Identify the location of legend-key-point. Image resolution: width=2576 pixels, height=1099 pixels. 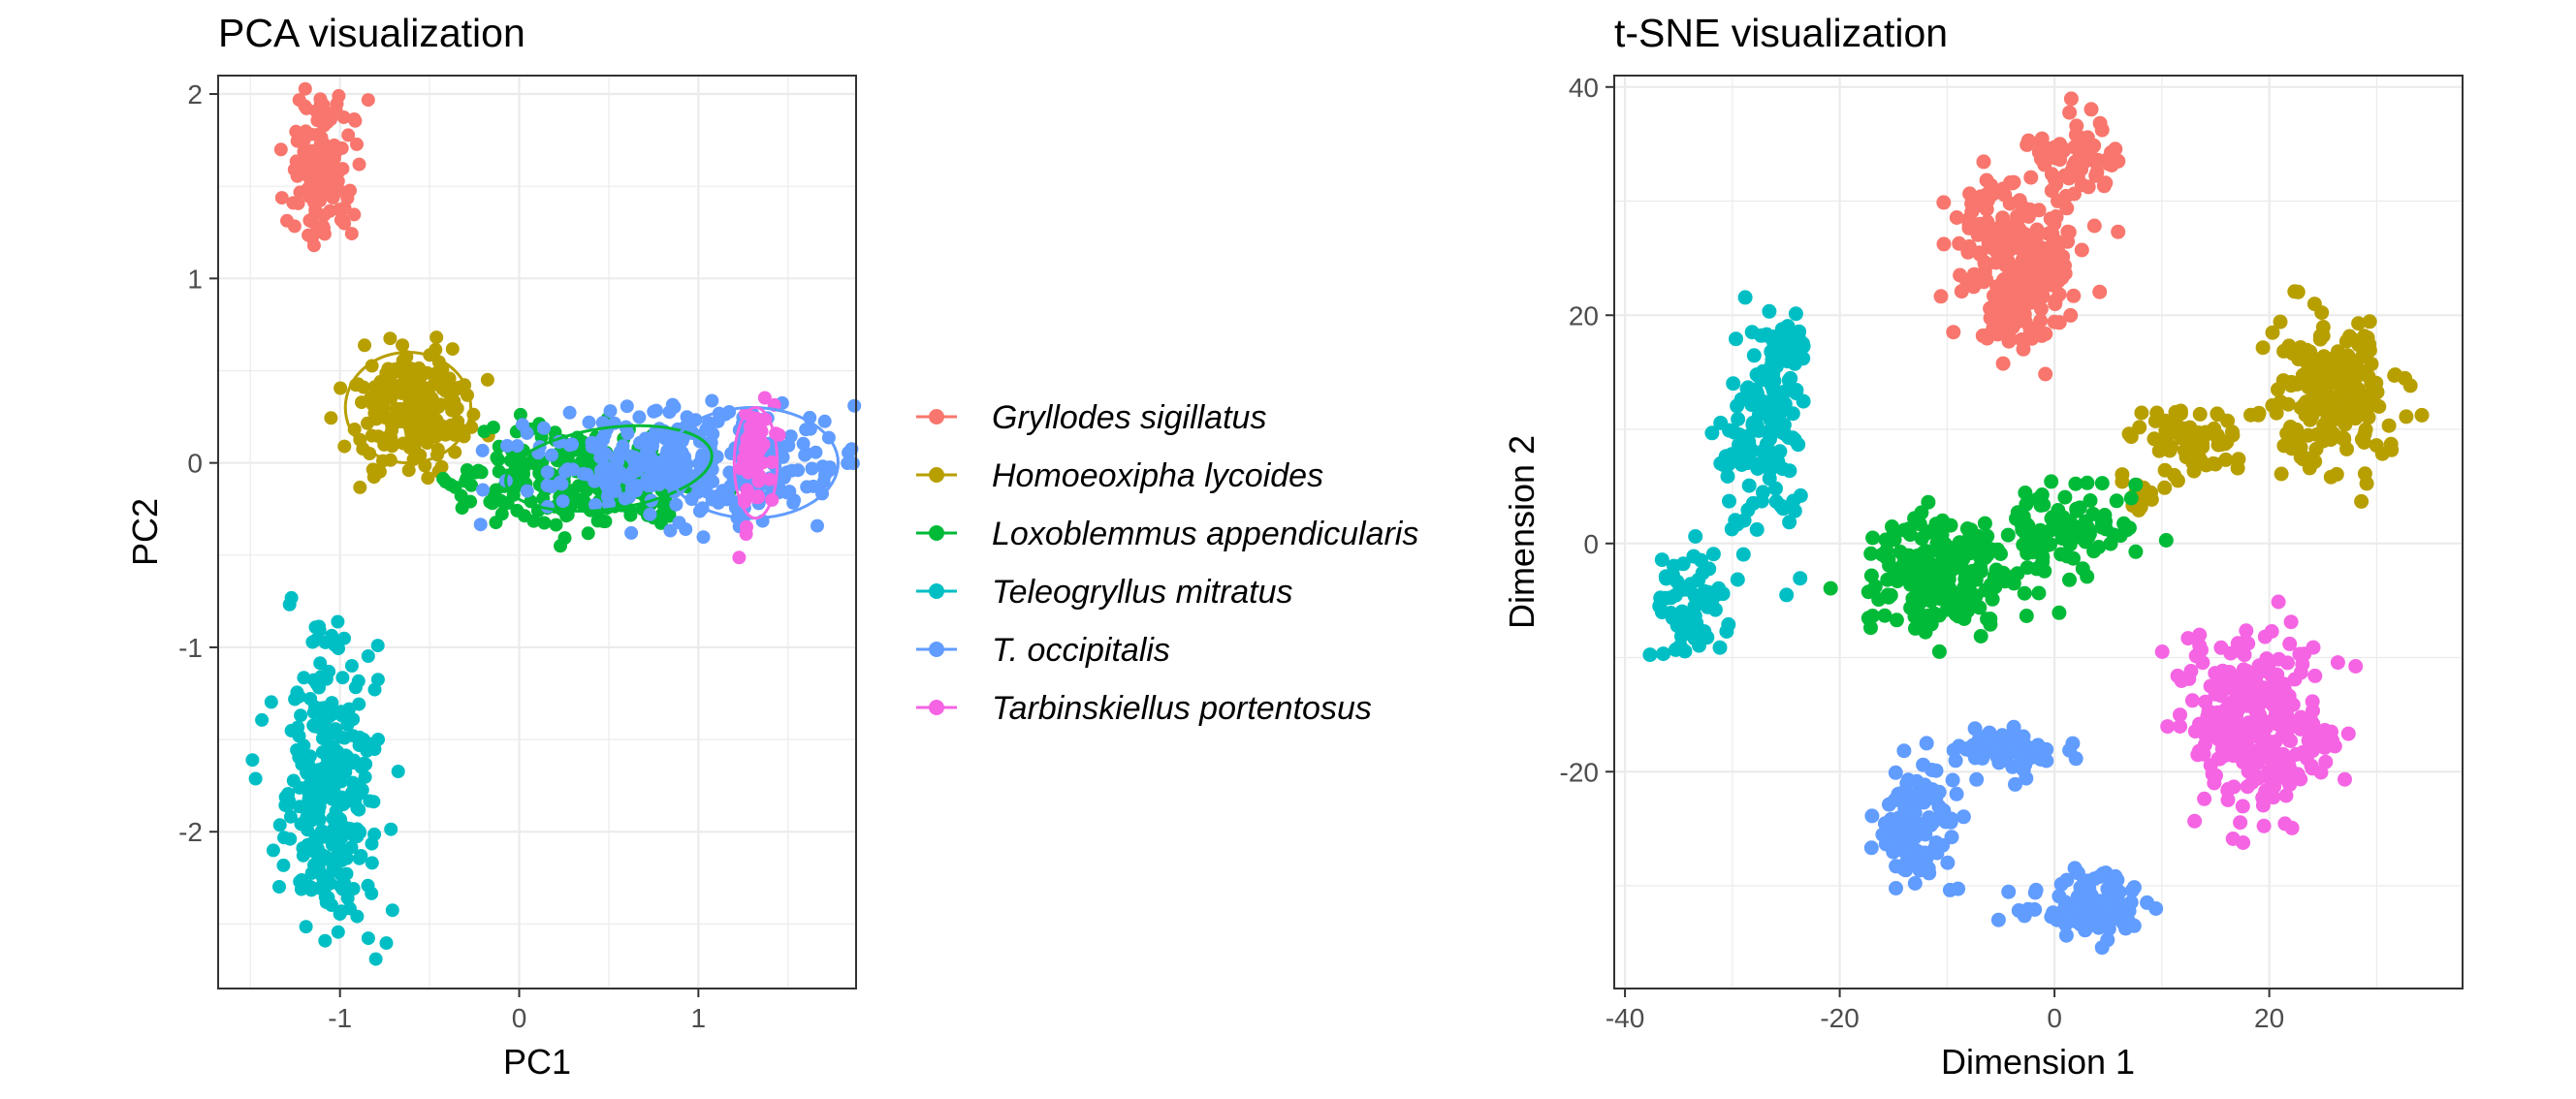
(937, 591).